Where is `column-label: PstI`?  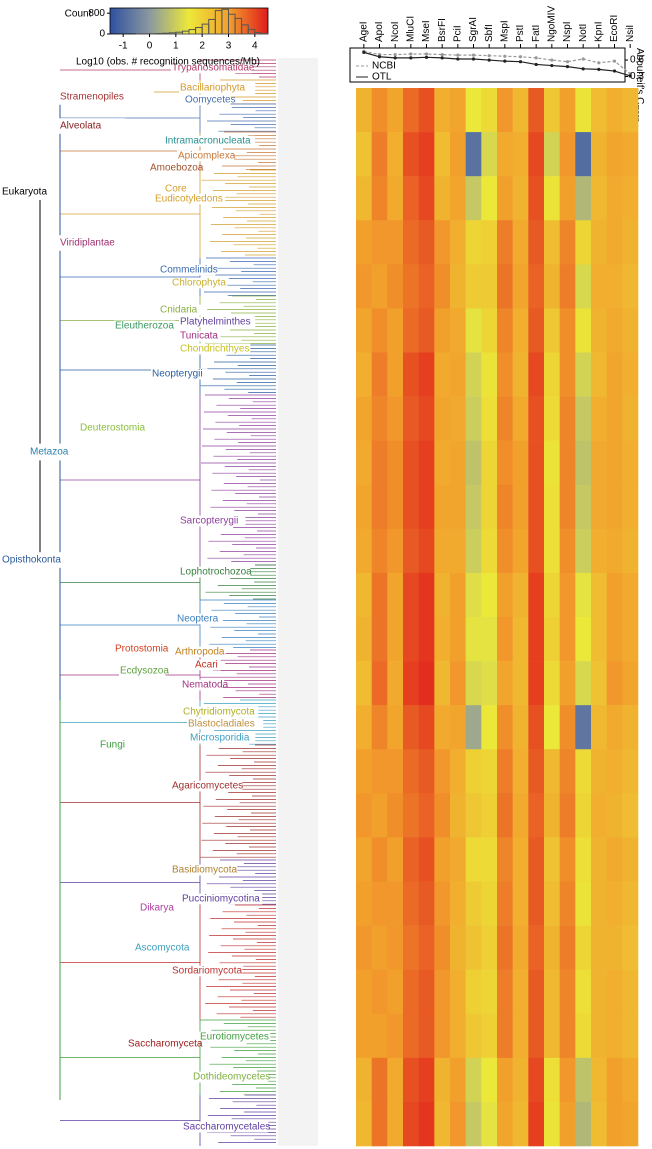
column-label: PstI is located at coordinates (520, 33).